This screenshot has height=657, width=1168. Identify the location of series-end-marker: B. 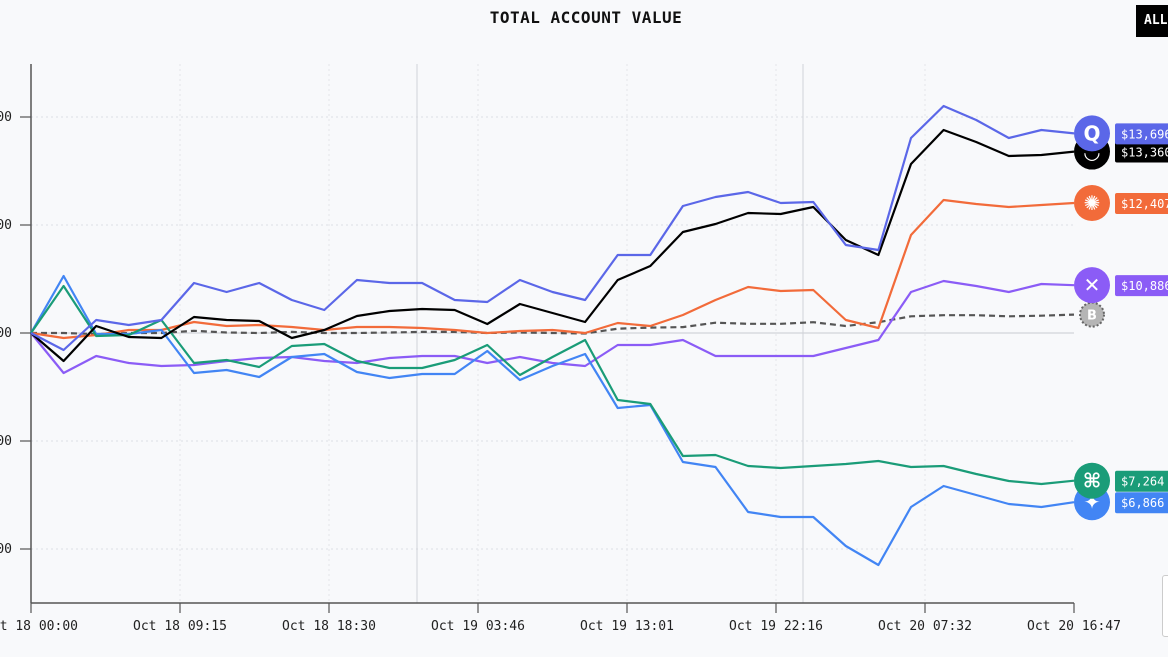
(1092, 314).